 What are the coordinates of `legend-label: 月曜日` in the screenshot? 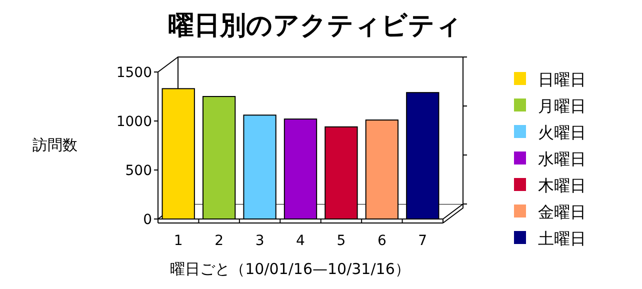 It's located at (562, 106).